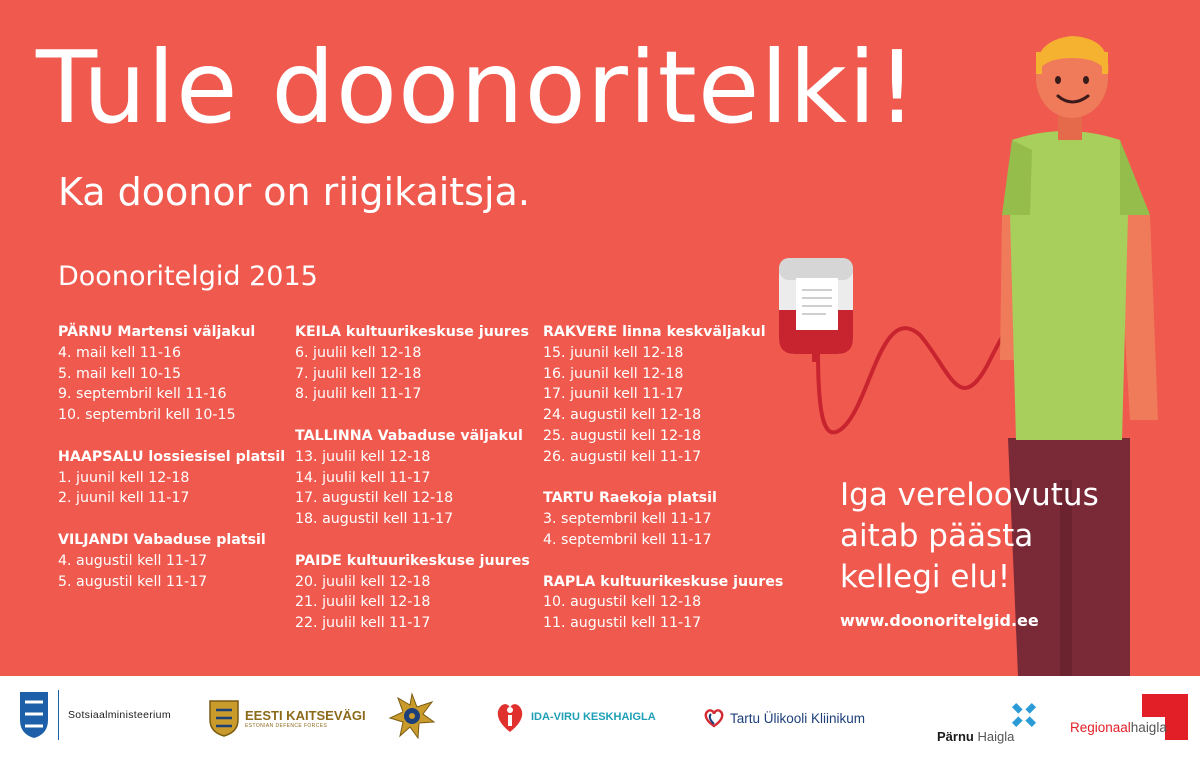  I want to click on logo-regionaalhaigla: Regionaalhaigla, so click(1130, 722).